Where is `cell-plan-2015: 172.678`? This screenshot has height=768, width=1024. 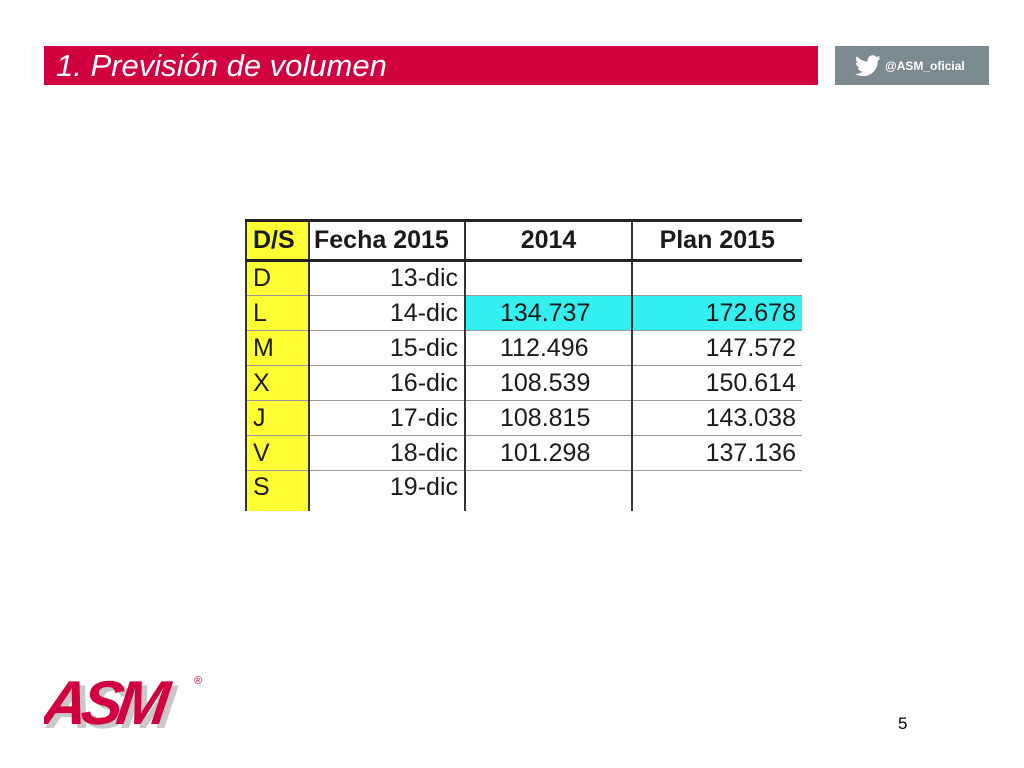 cell-plan-2015: 172.678 is located at coordinates (716, 313).